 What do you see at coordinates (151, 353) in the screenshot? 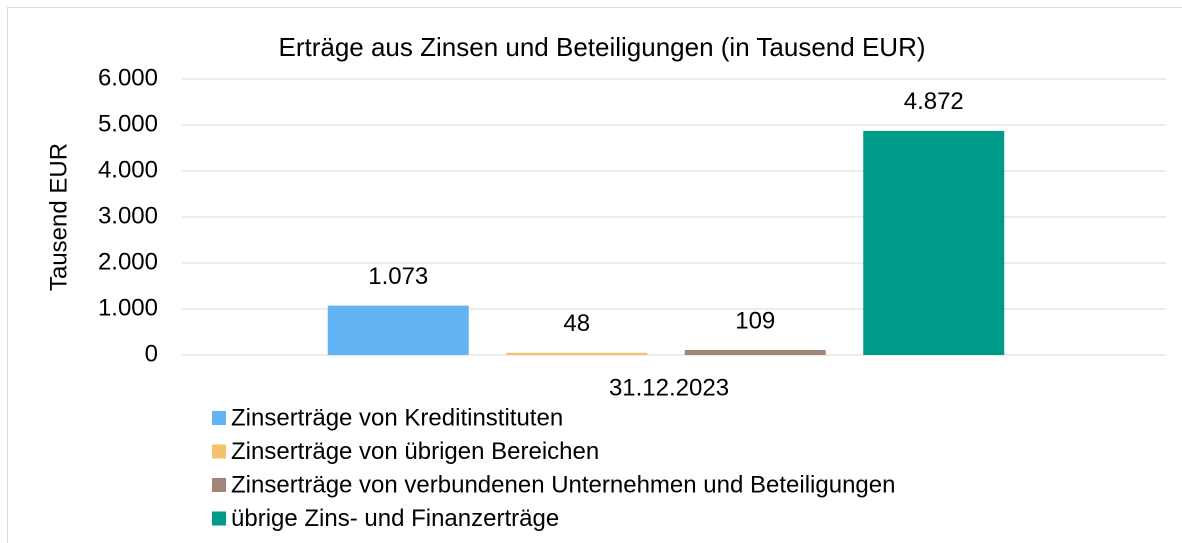
I see `y-tick-label: 0` at bounding box center [151, 353].